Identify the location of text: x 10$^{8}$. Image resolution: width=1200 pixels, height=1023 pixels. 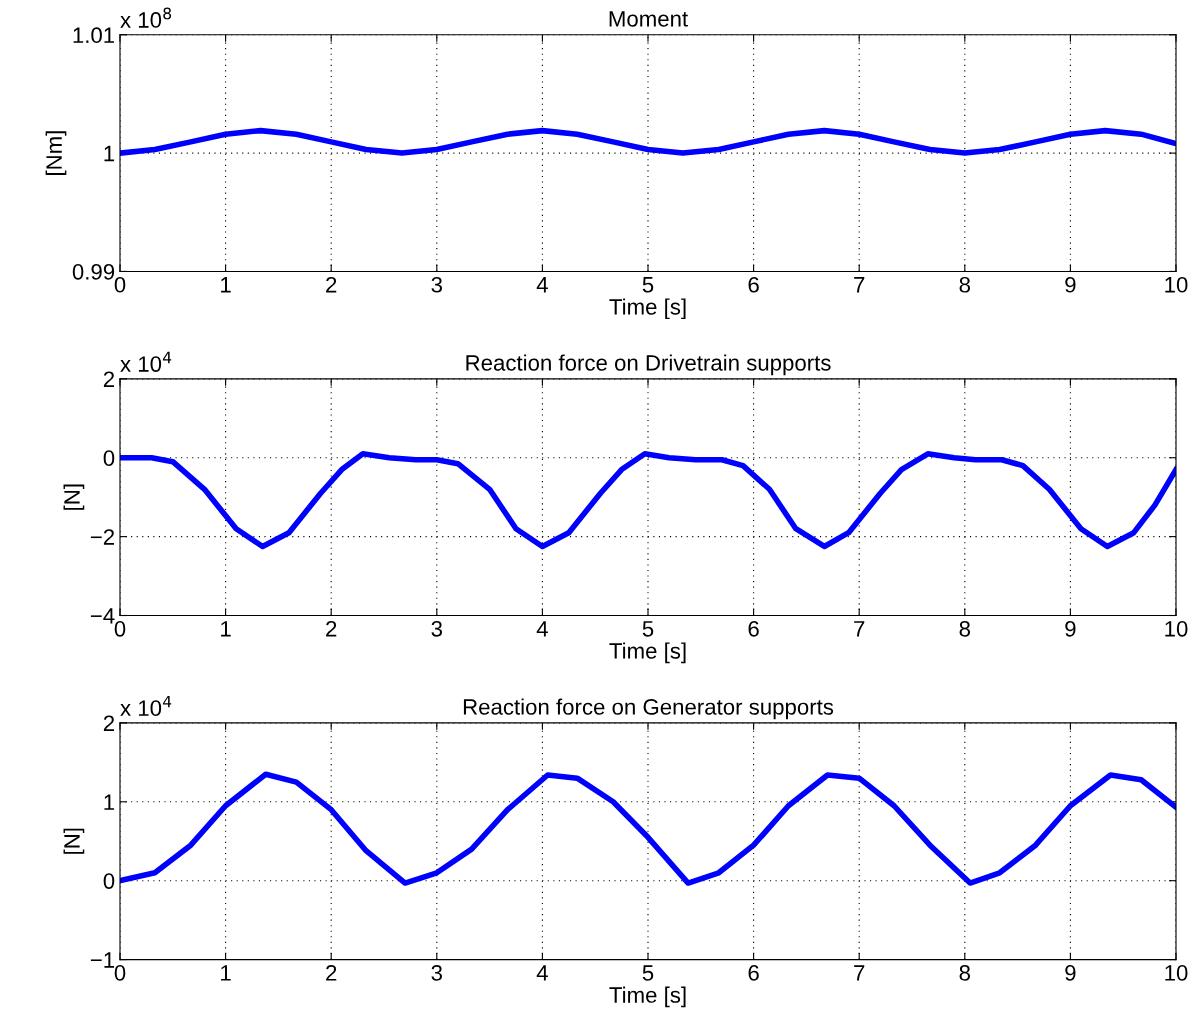
(146, 17).